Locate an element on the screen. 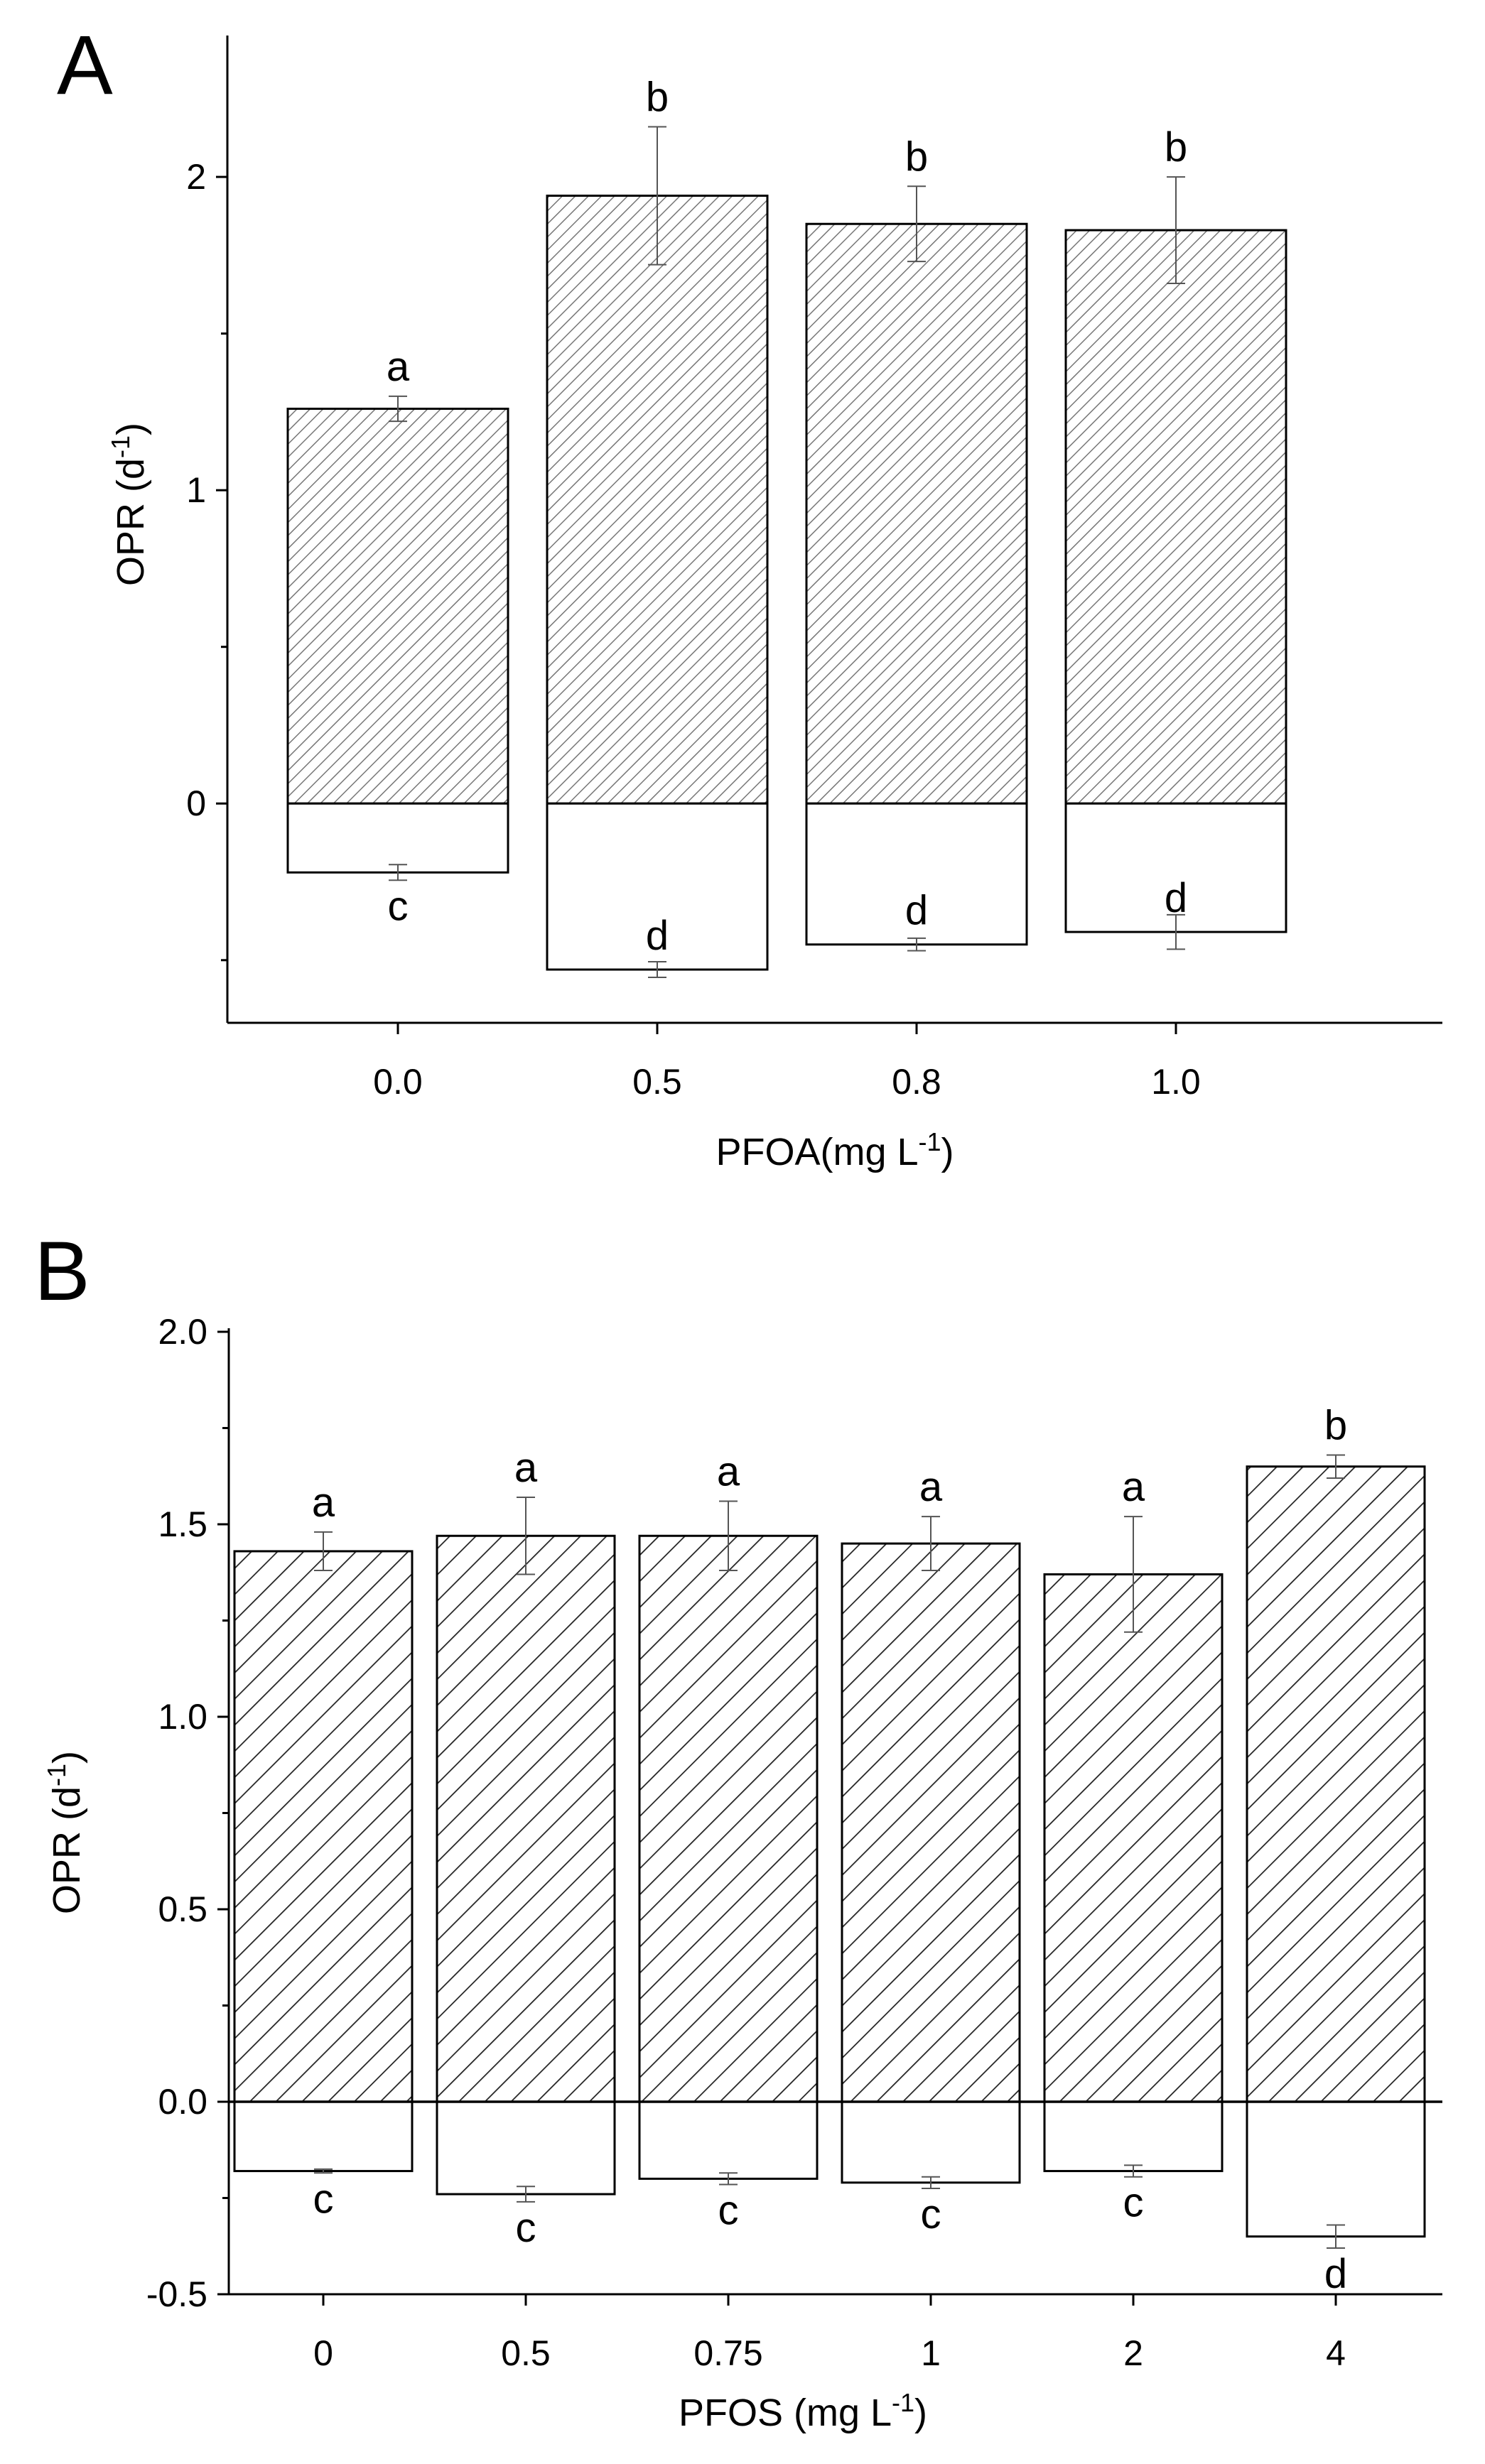 The width and height of the screenshot is (1485, 2464). x-tick-label: 0.75 is located at coordinates (727, 2353).